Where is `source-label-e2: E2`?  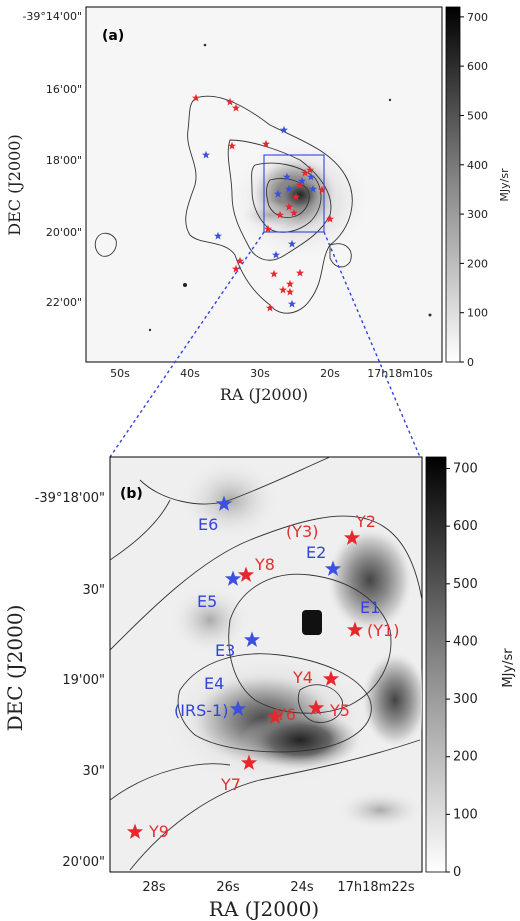 source-label-e2: E2 is located at coordinates (316, 552).